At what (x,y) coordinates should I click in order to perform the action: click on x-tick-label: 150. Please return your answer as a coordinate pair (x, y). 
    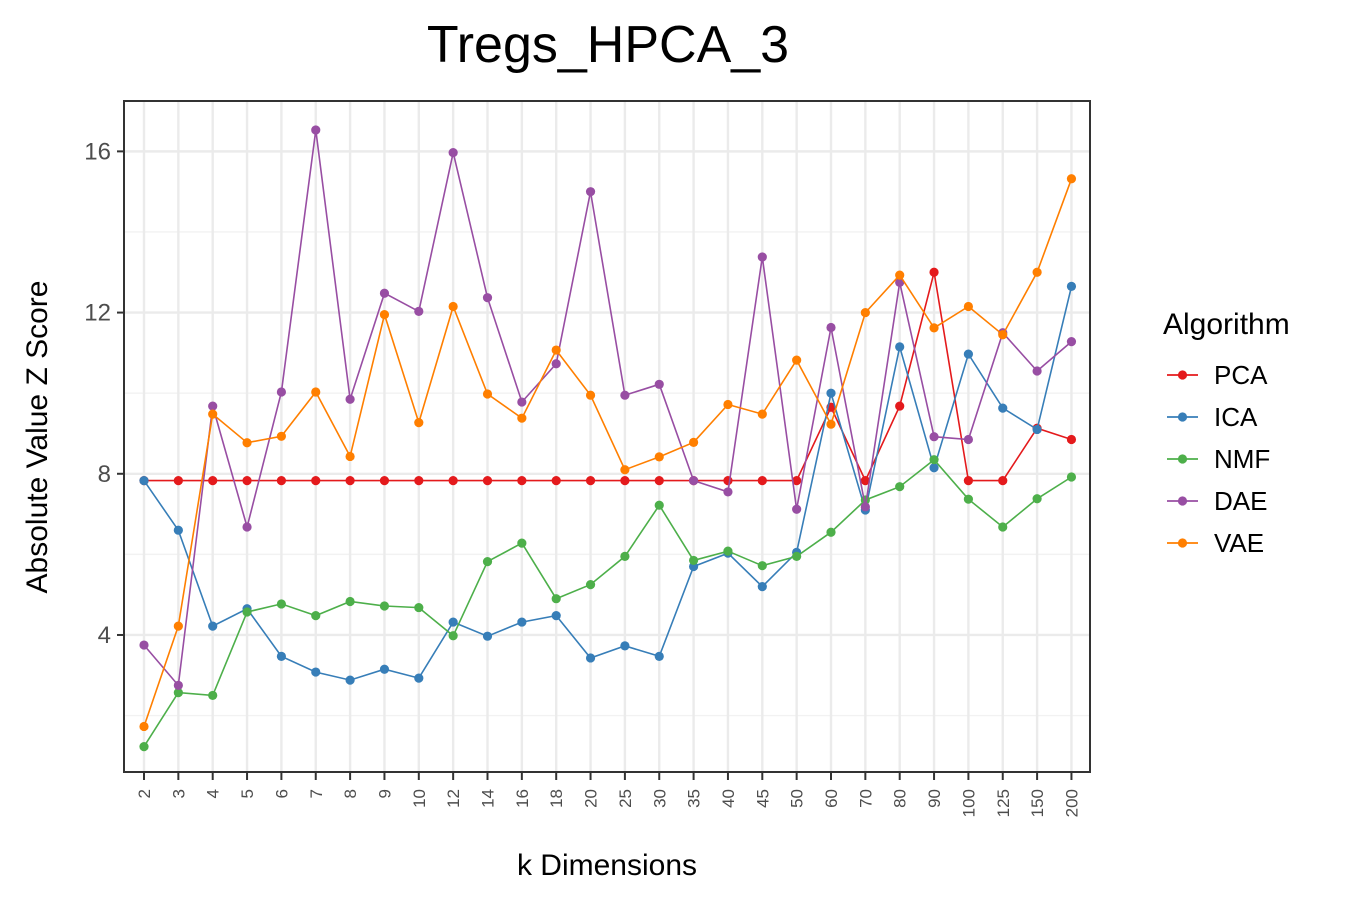
    Looking at the image, I should click on (1037, 803).